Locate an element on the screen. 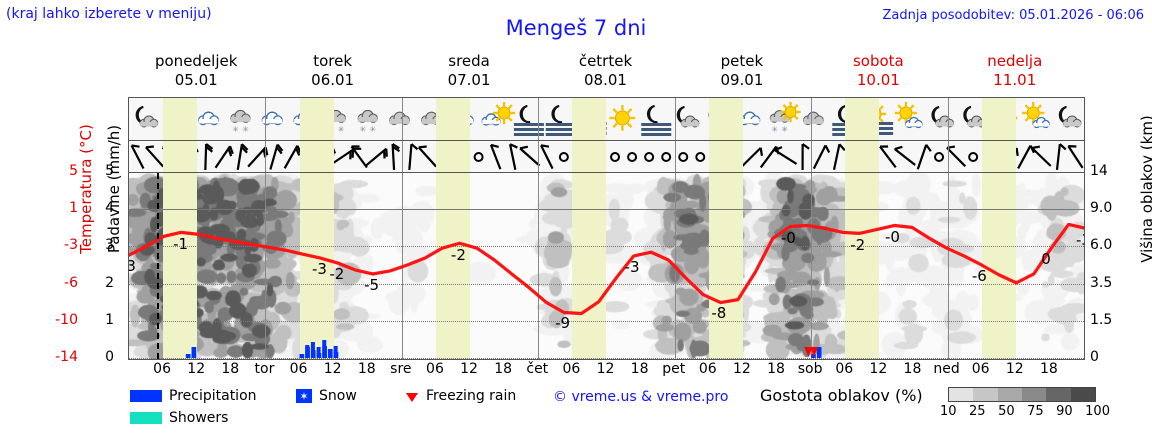  cloud-height-tick: 14 is located at coordinates (1099, 171).